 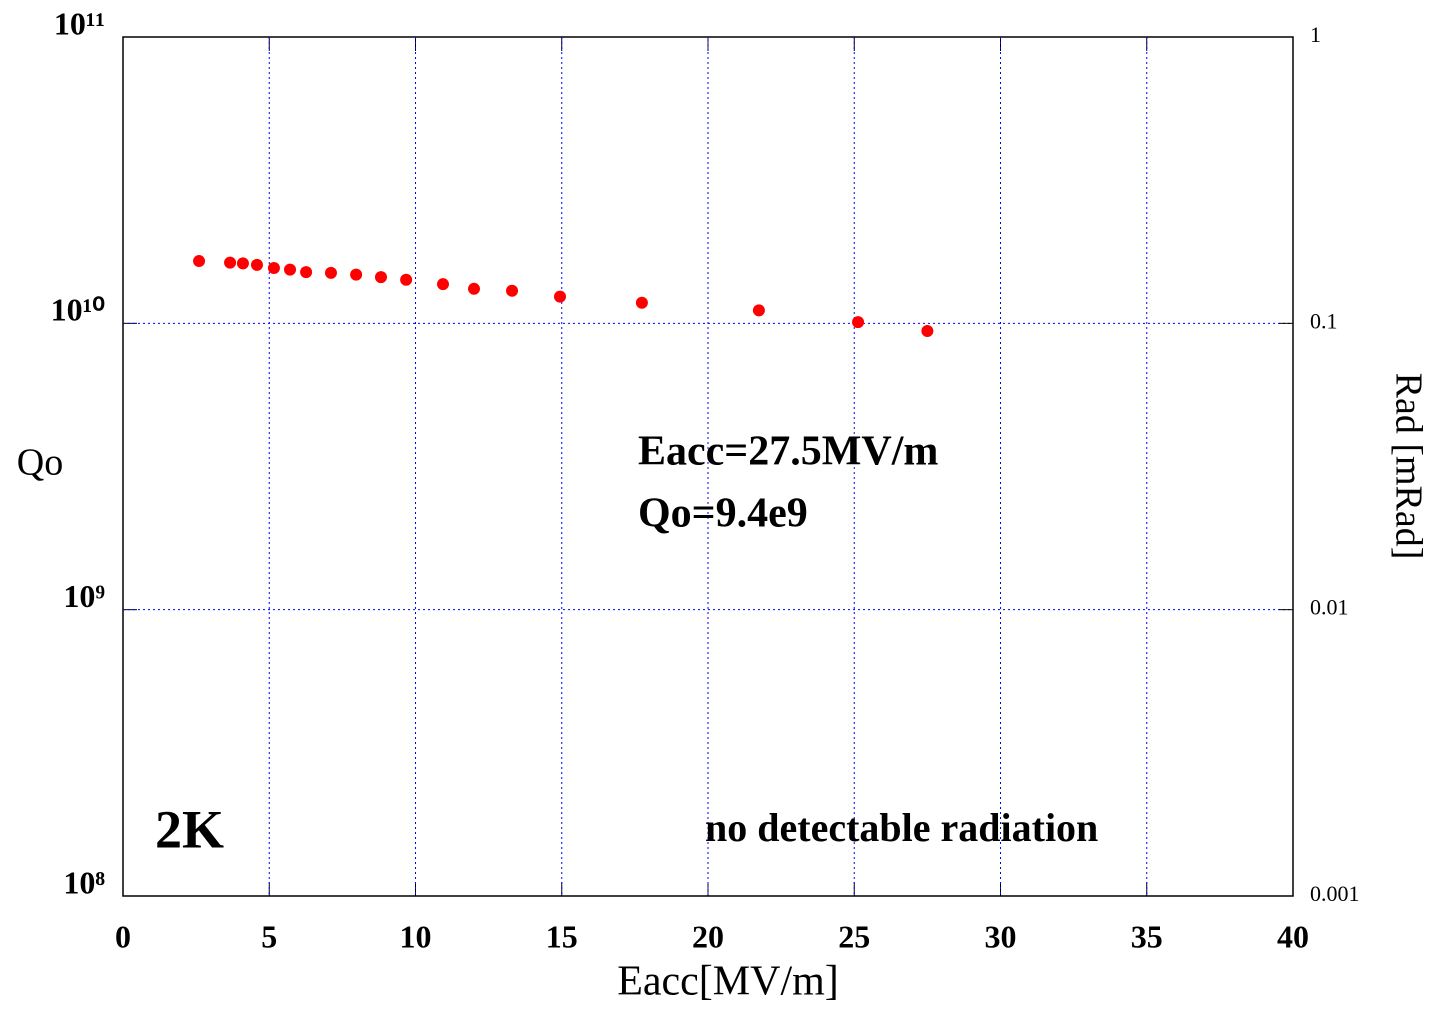 I want to click on y2-tick-label: 0.1, so click(x=1324, y=320).